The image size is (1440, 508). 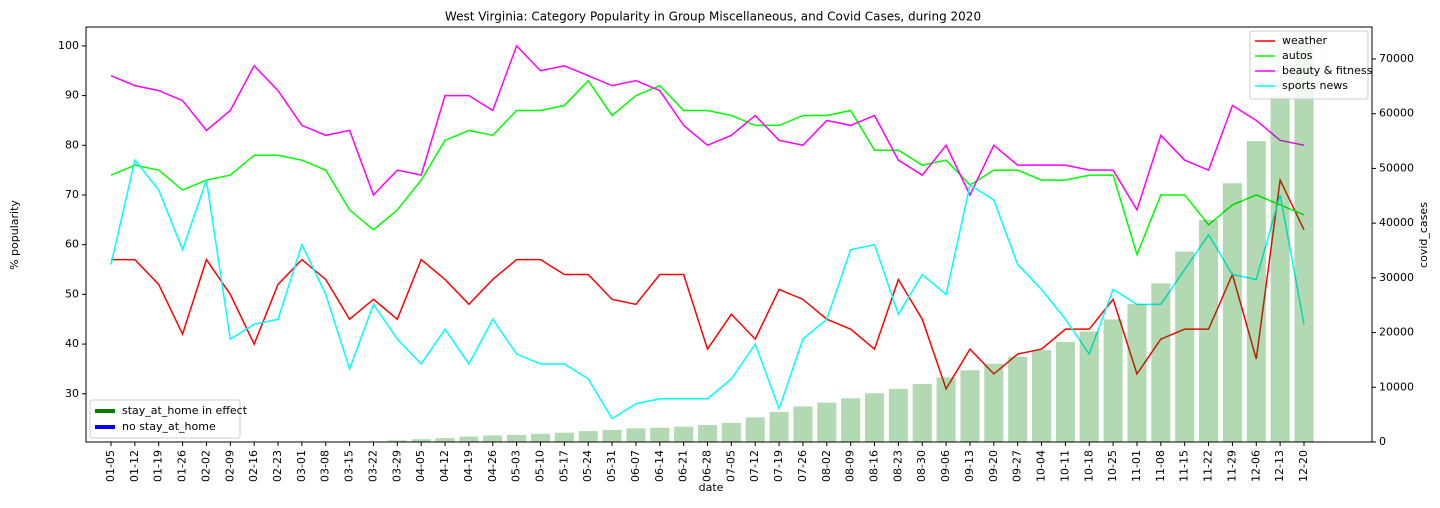 I want to click on y-tick-label: 100, so click(x=68, y=45).